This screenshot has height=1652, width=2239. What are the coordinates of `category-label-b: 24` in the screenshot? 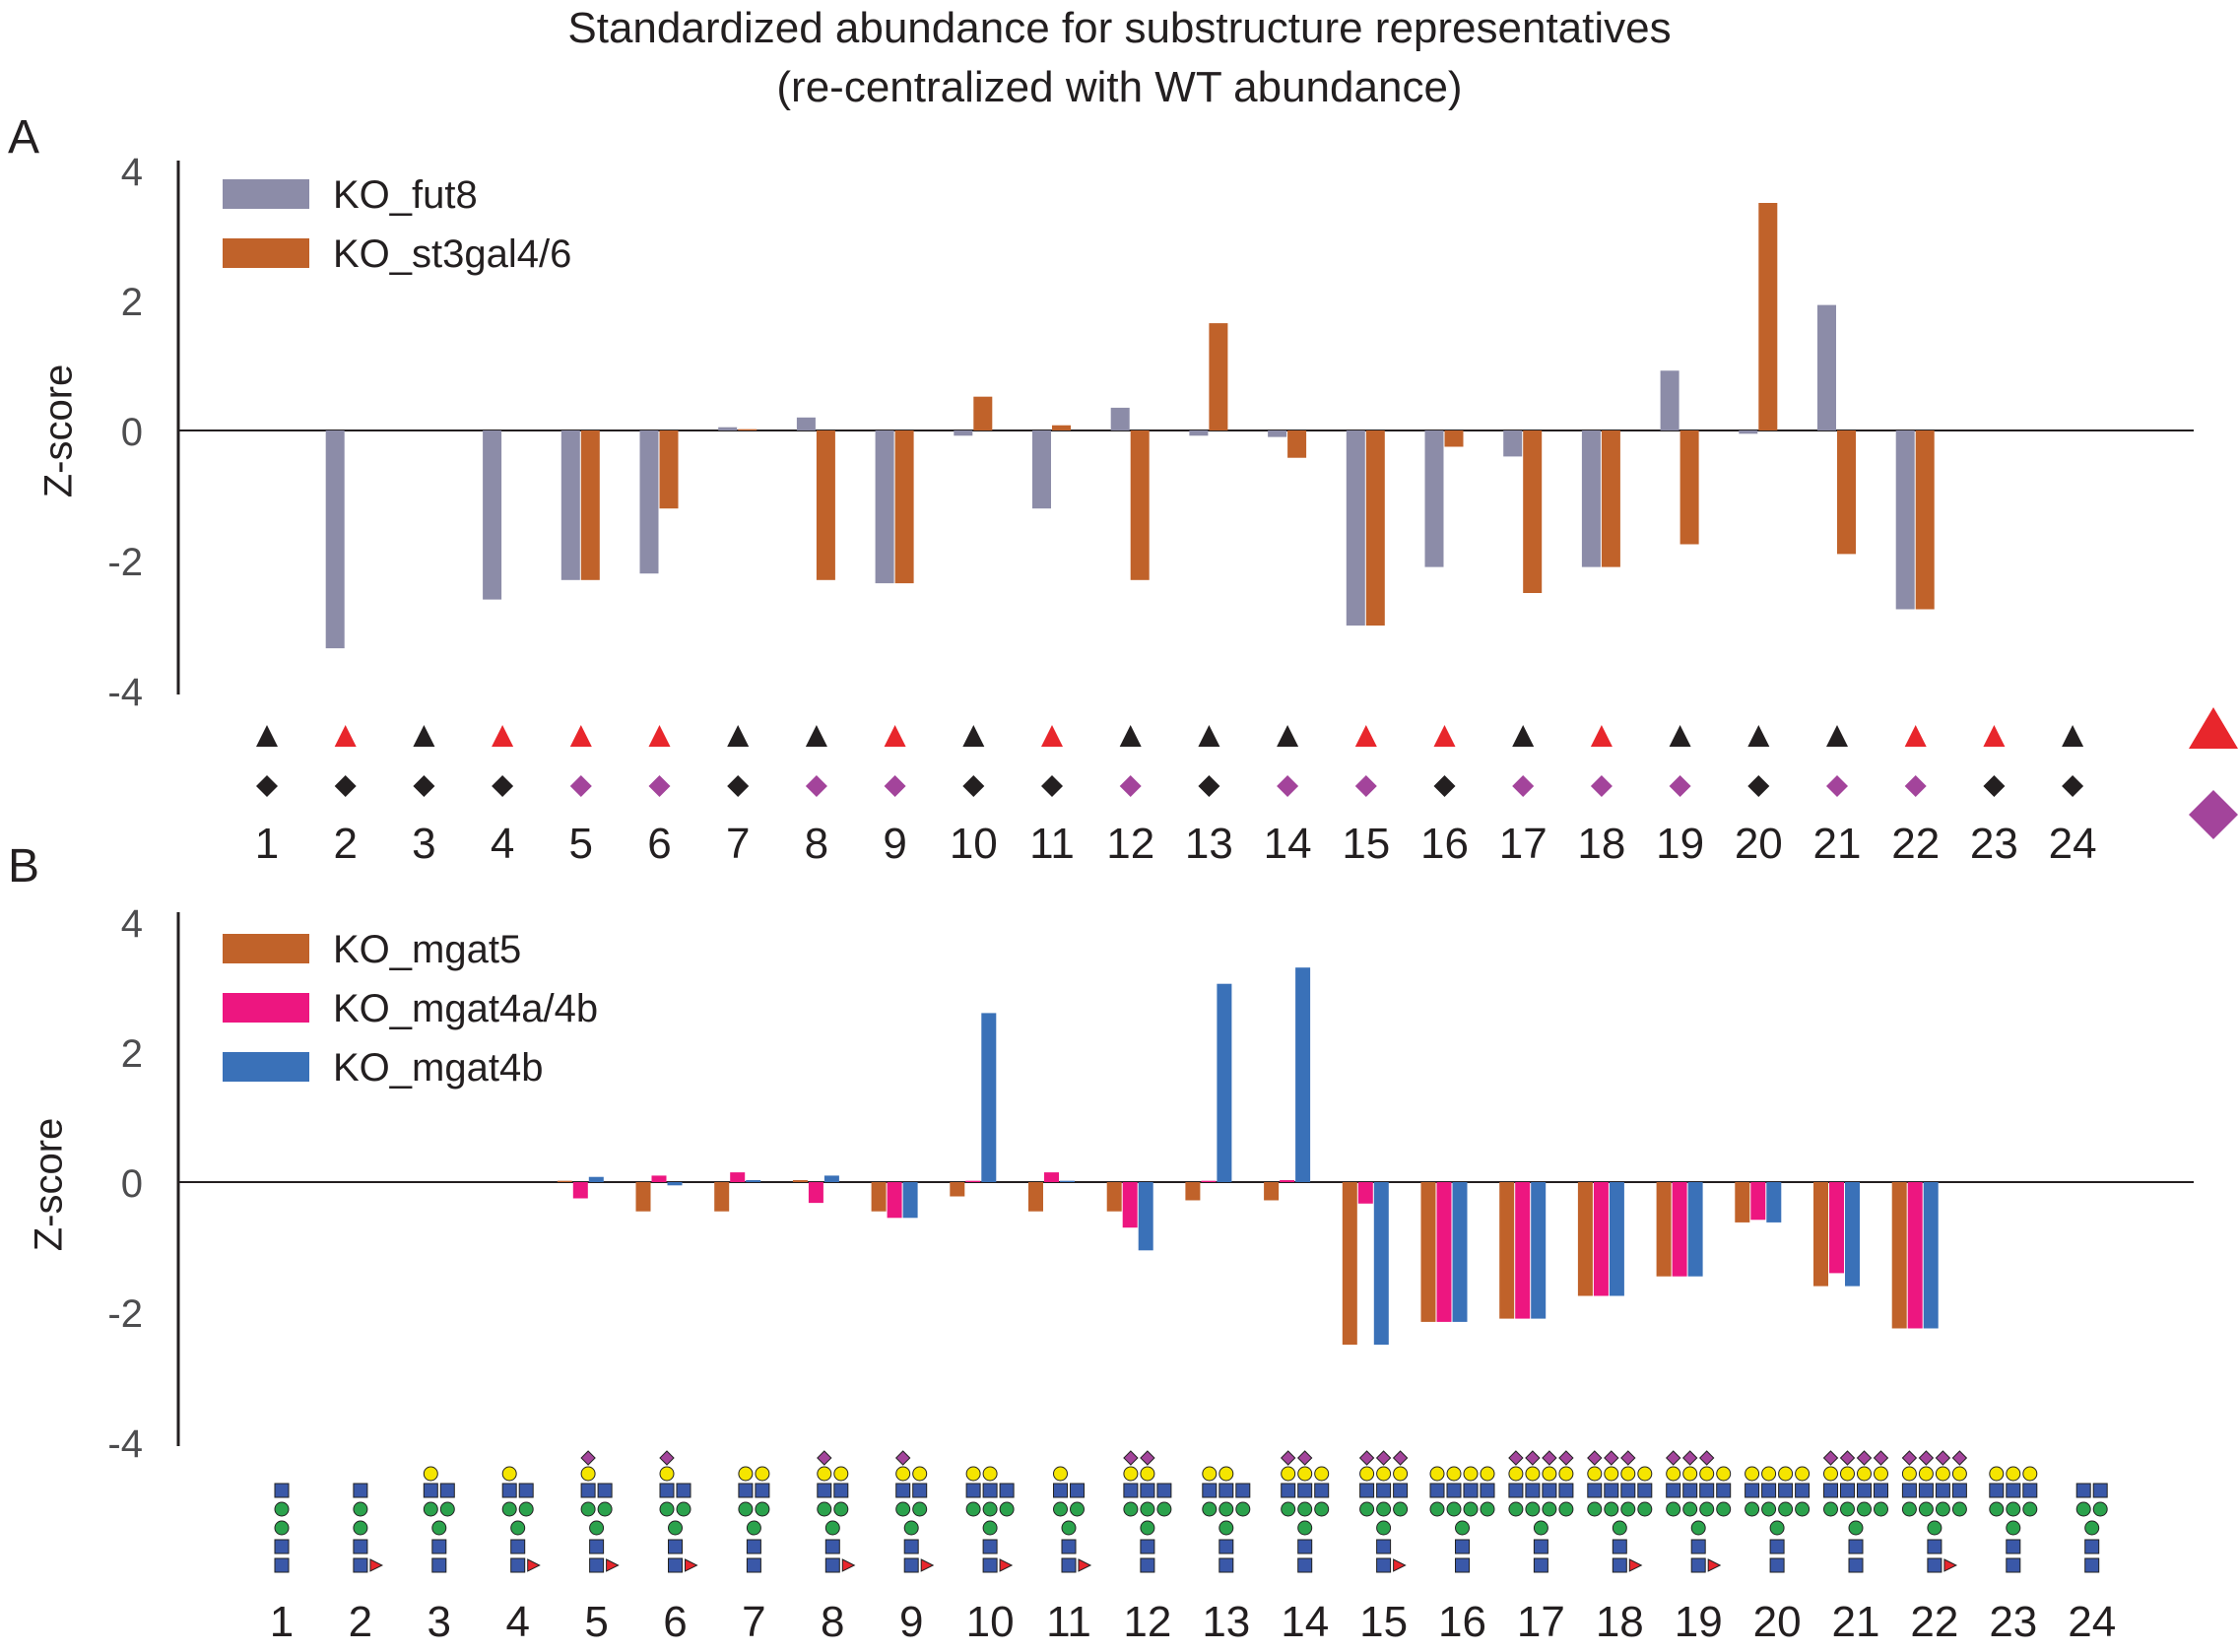 It's located at (2092, 1622).